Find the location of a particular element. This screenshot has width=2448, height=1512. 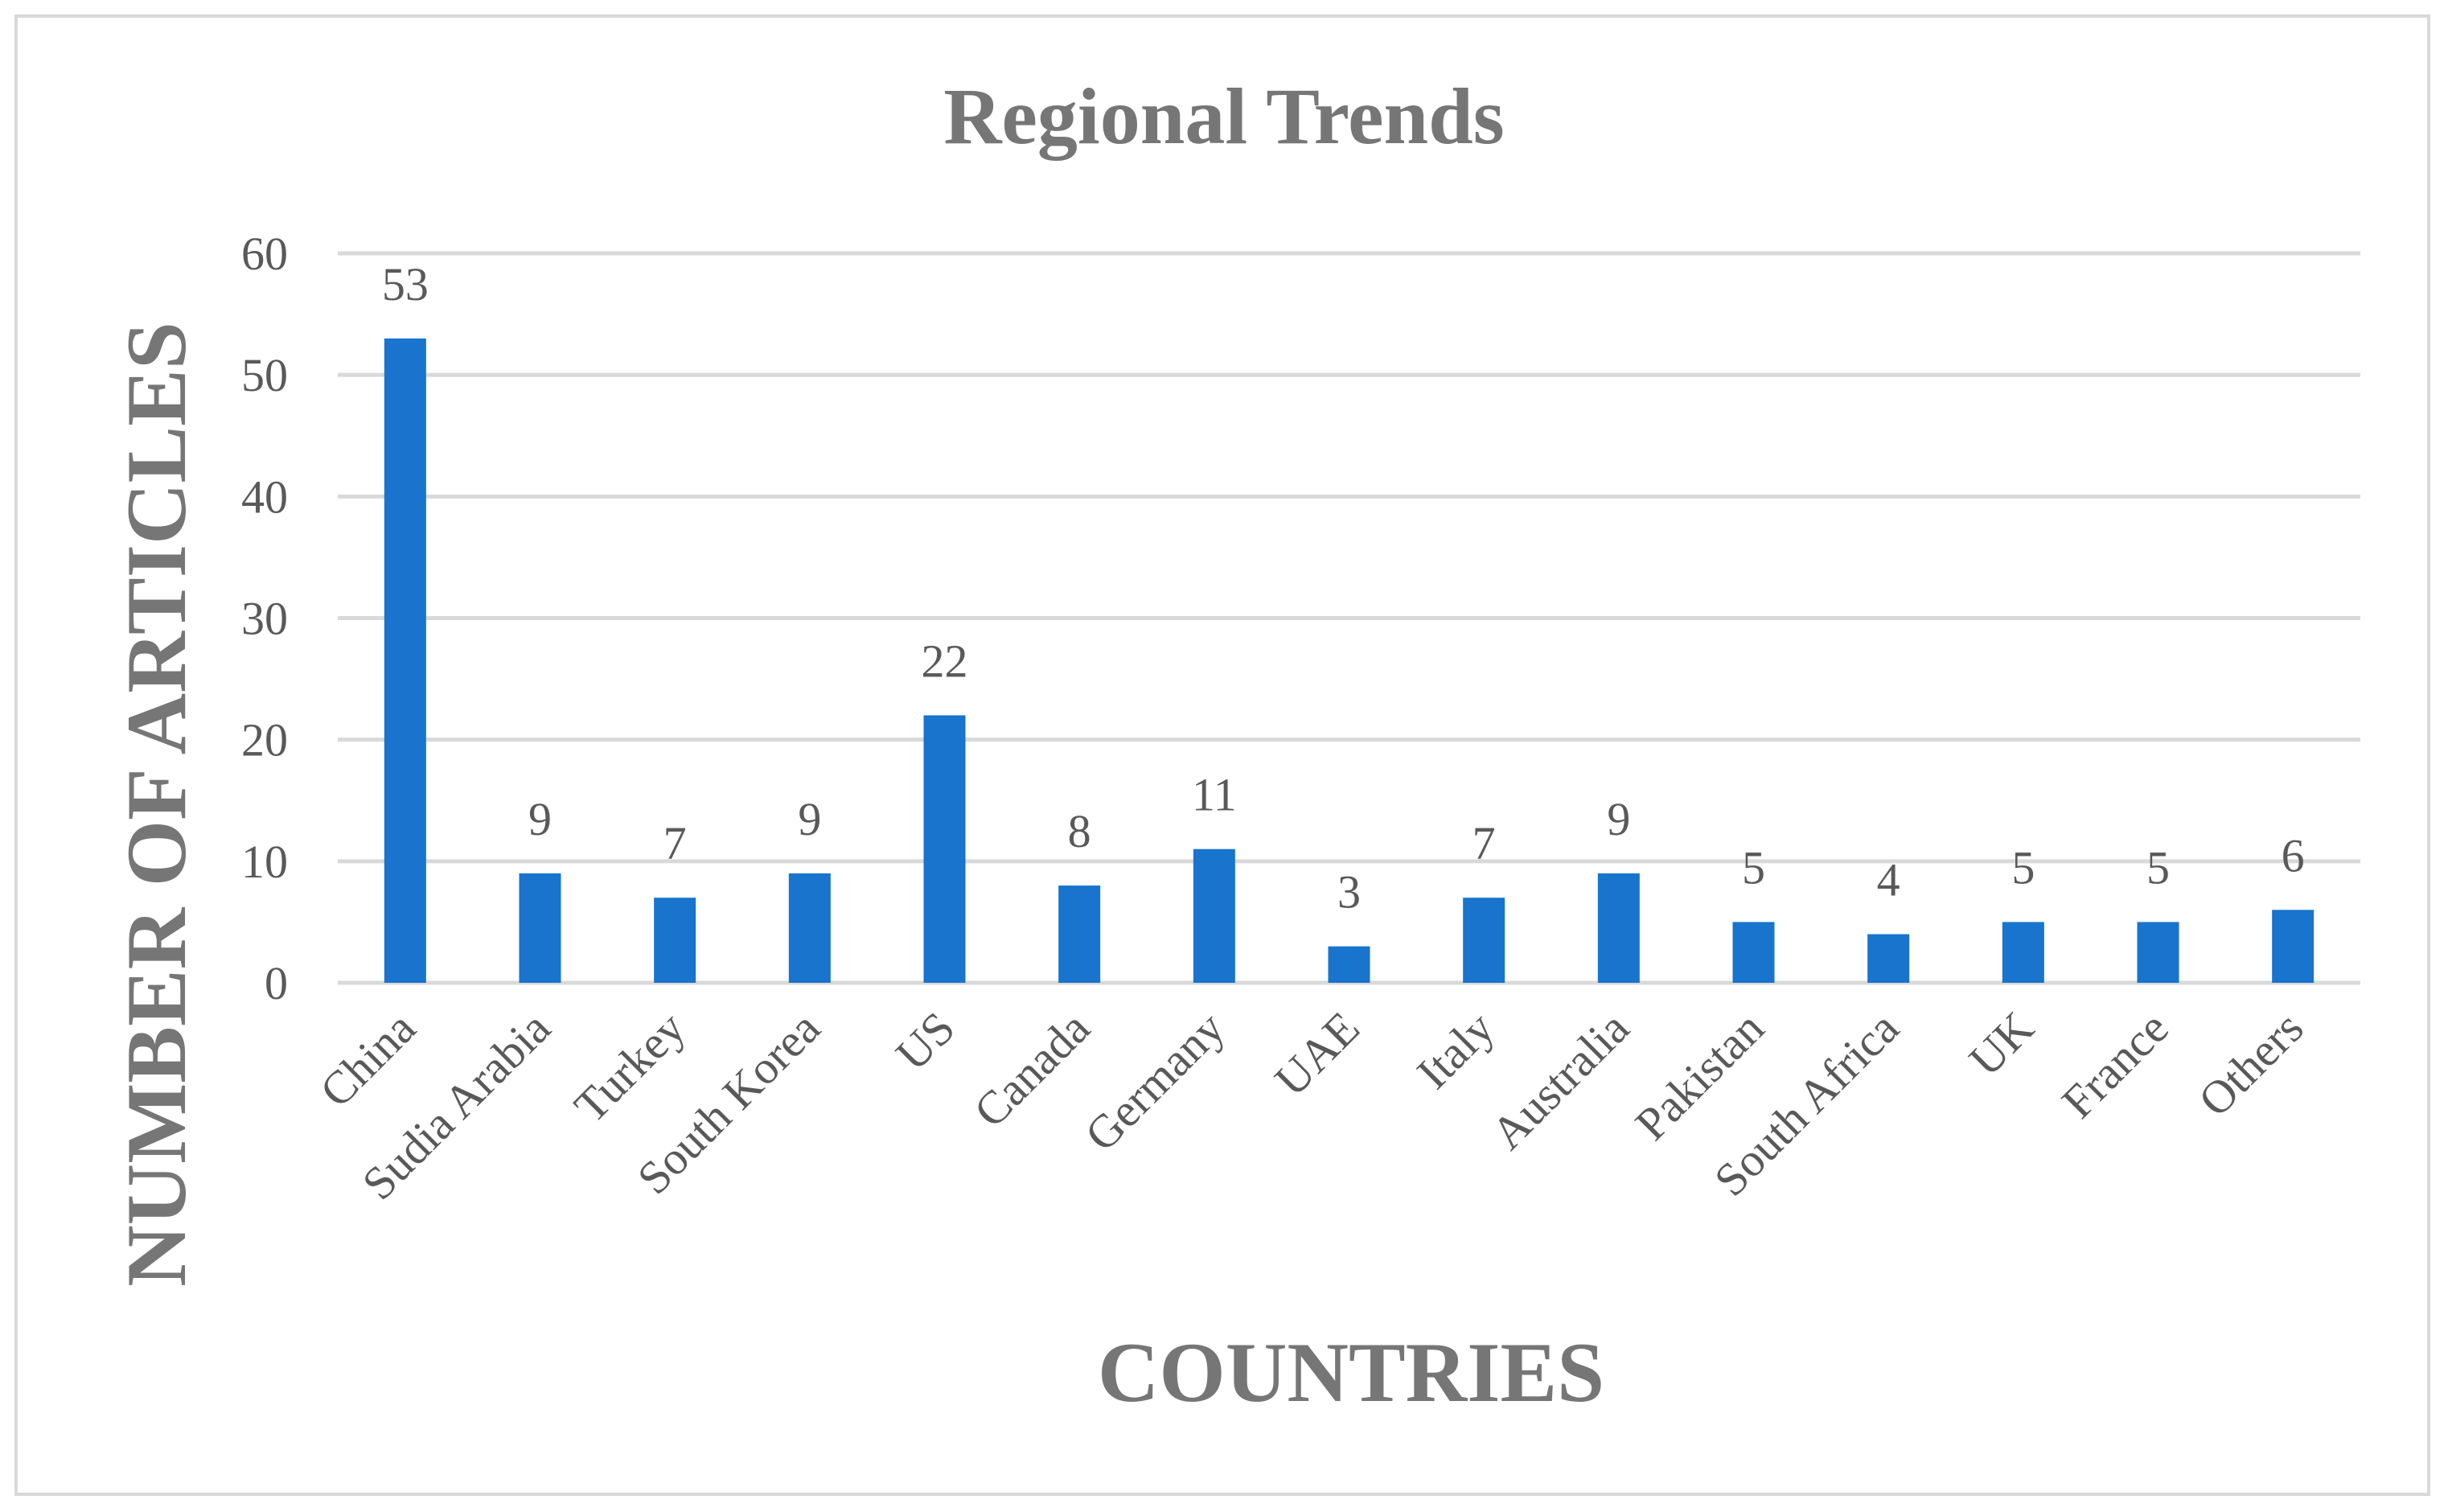

x-tick-label: France is located at coordinates (2115, 1065).